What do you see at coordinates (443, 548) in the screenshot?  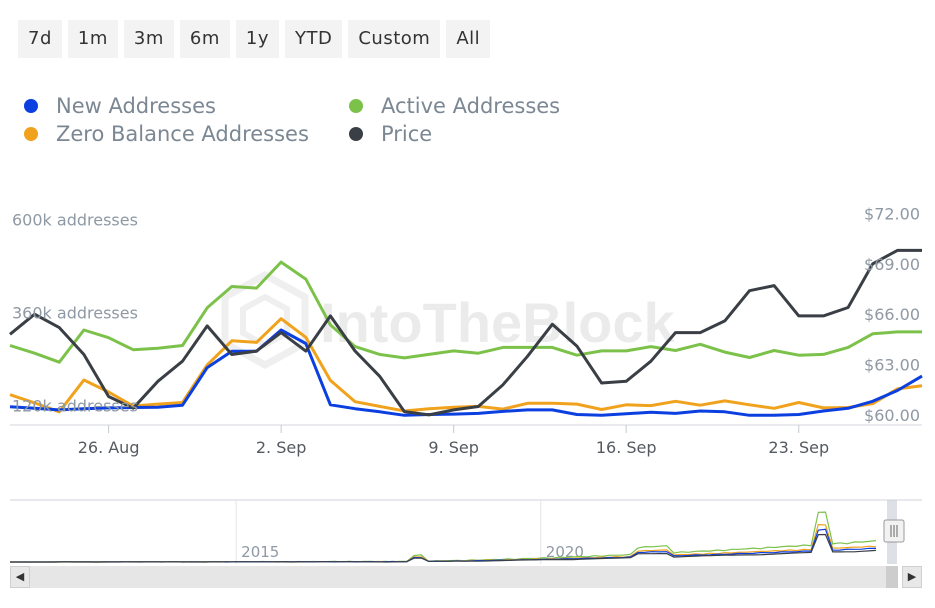 I see `navigator-price-line` at bounding box center [443, 548].